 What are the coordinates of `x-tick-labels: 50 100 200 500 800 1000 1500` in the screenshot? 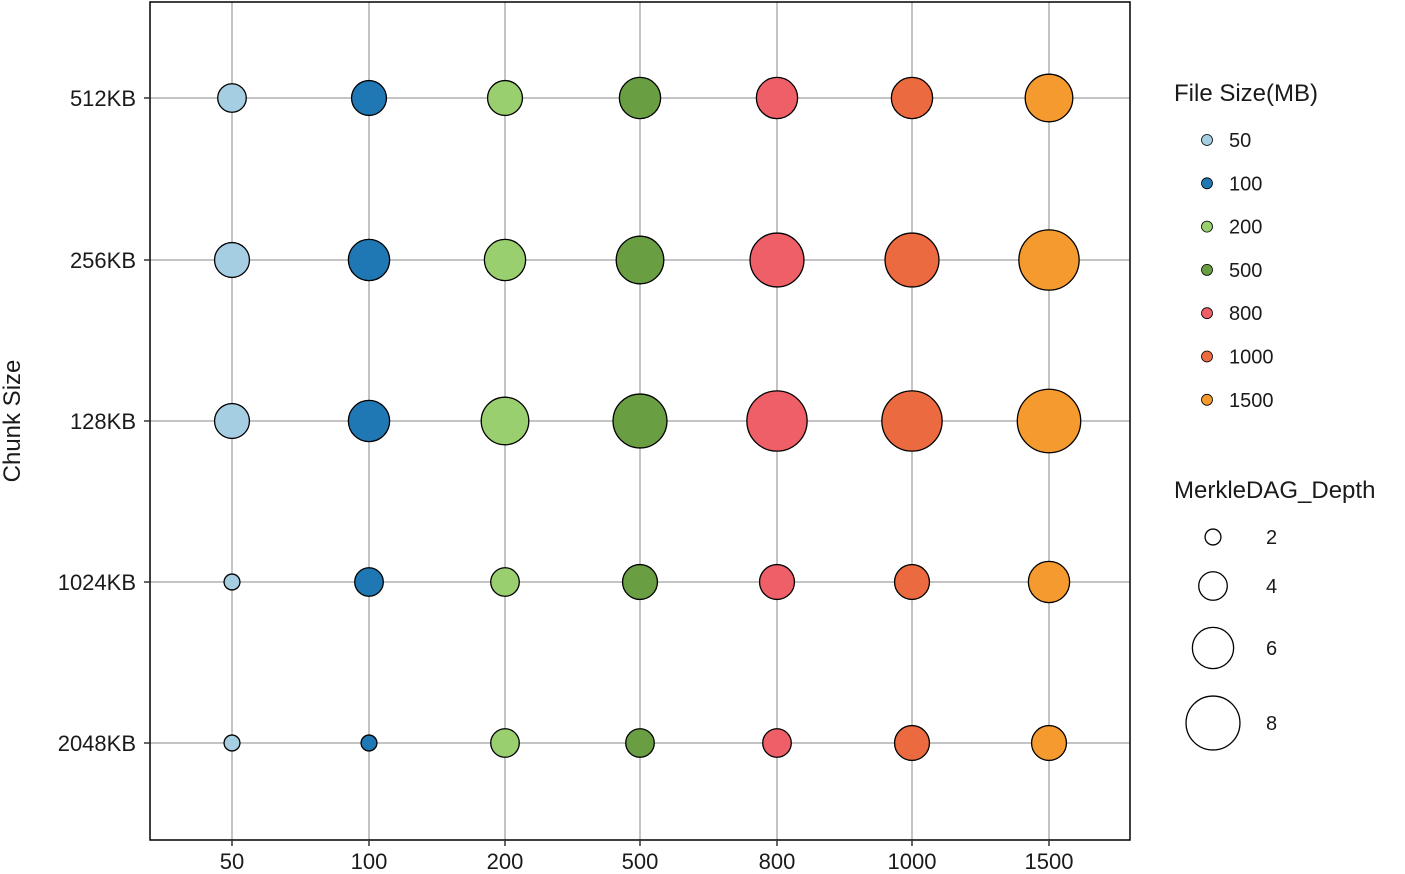 It's located at (647, 861).